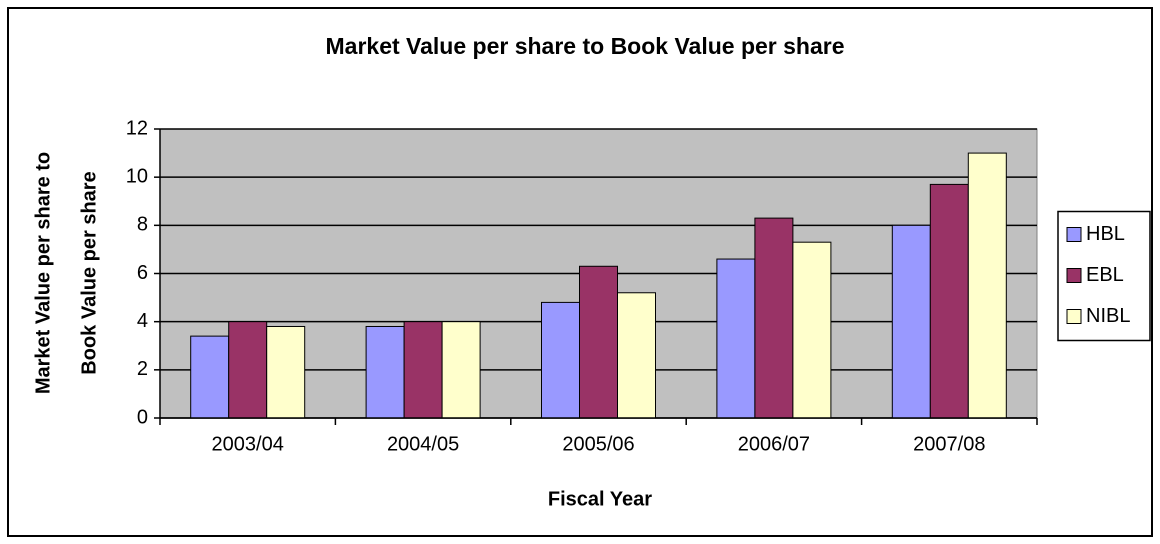 The height and width of the screenshot is (544, 1160). I want to click on y-axis-title: Market Value per share to, so click(43, 273).